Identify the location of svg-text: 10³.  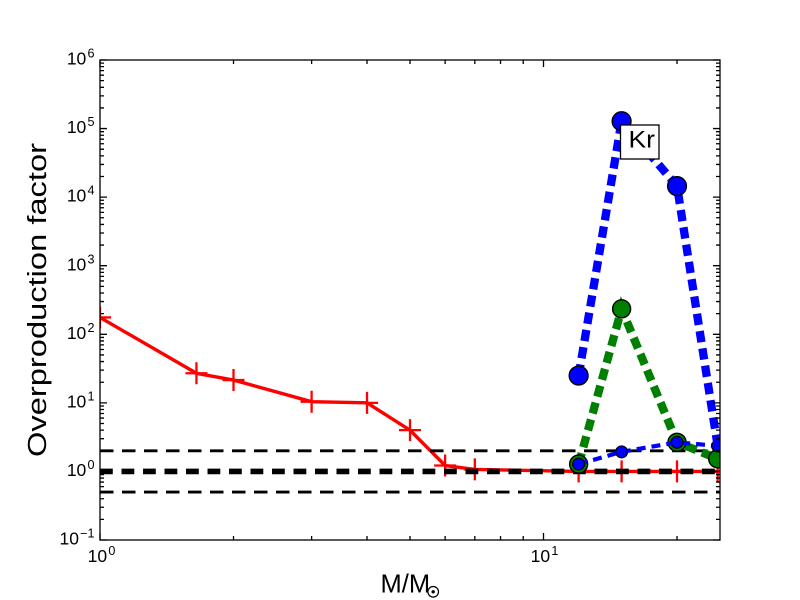
(81, 263).